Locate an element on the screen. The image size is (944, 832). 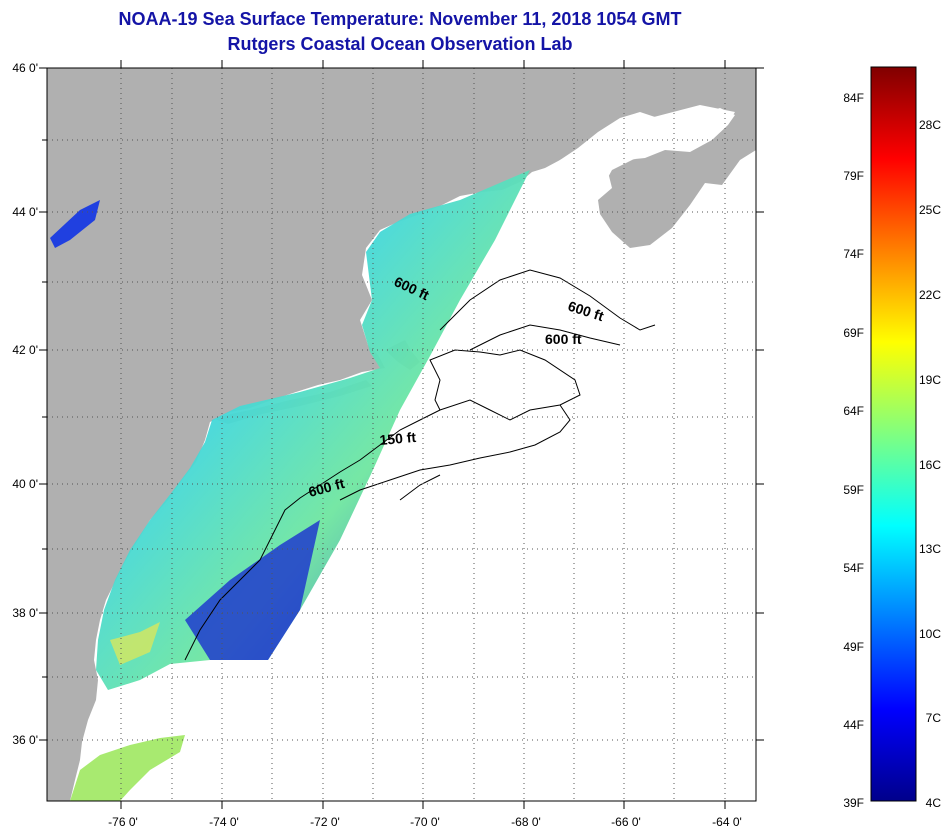
sst-warm-core is located at coordinates (135, 643).